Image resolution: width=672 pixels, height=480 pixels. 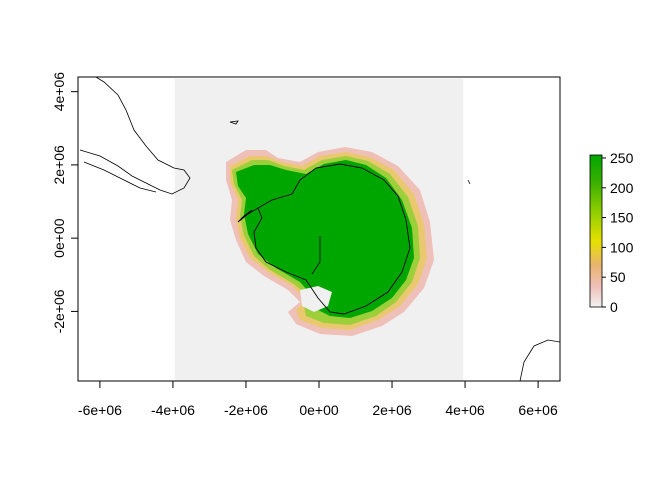 I want to click on colorbar-tick-label: 200, so click(x=622, y=188).